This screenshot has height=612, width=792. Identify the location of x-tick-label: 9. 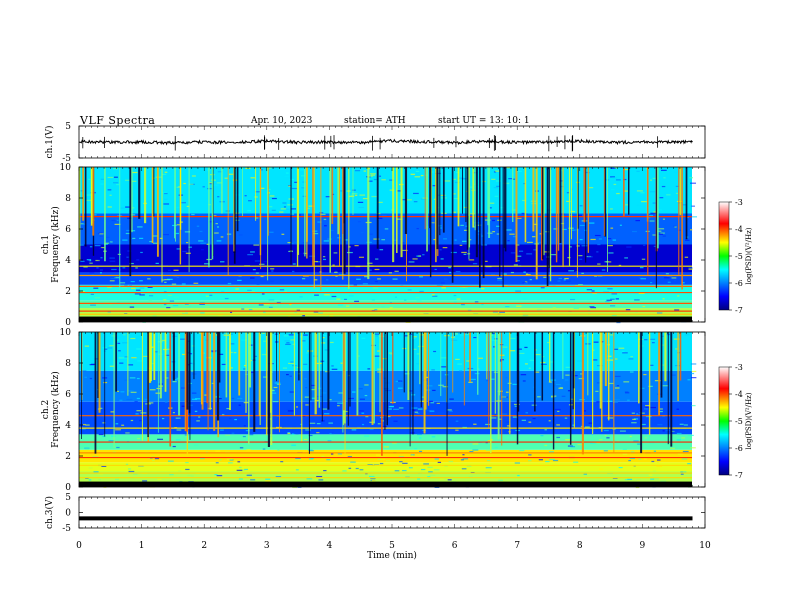
(643, 546).